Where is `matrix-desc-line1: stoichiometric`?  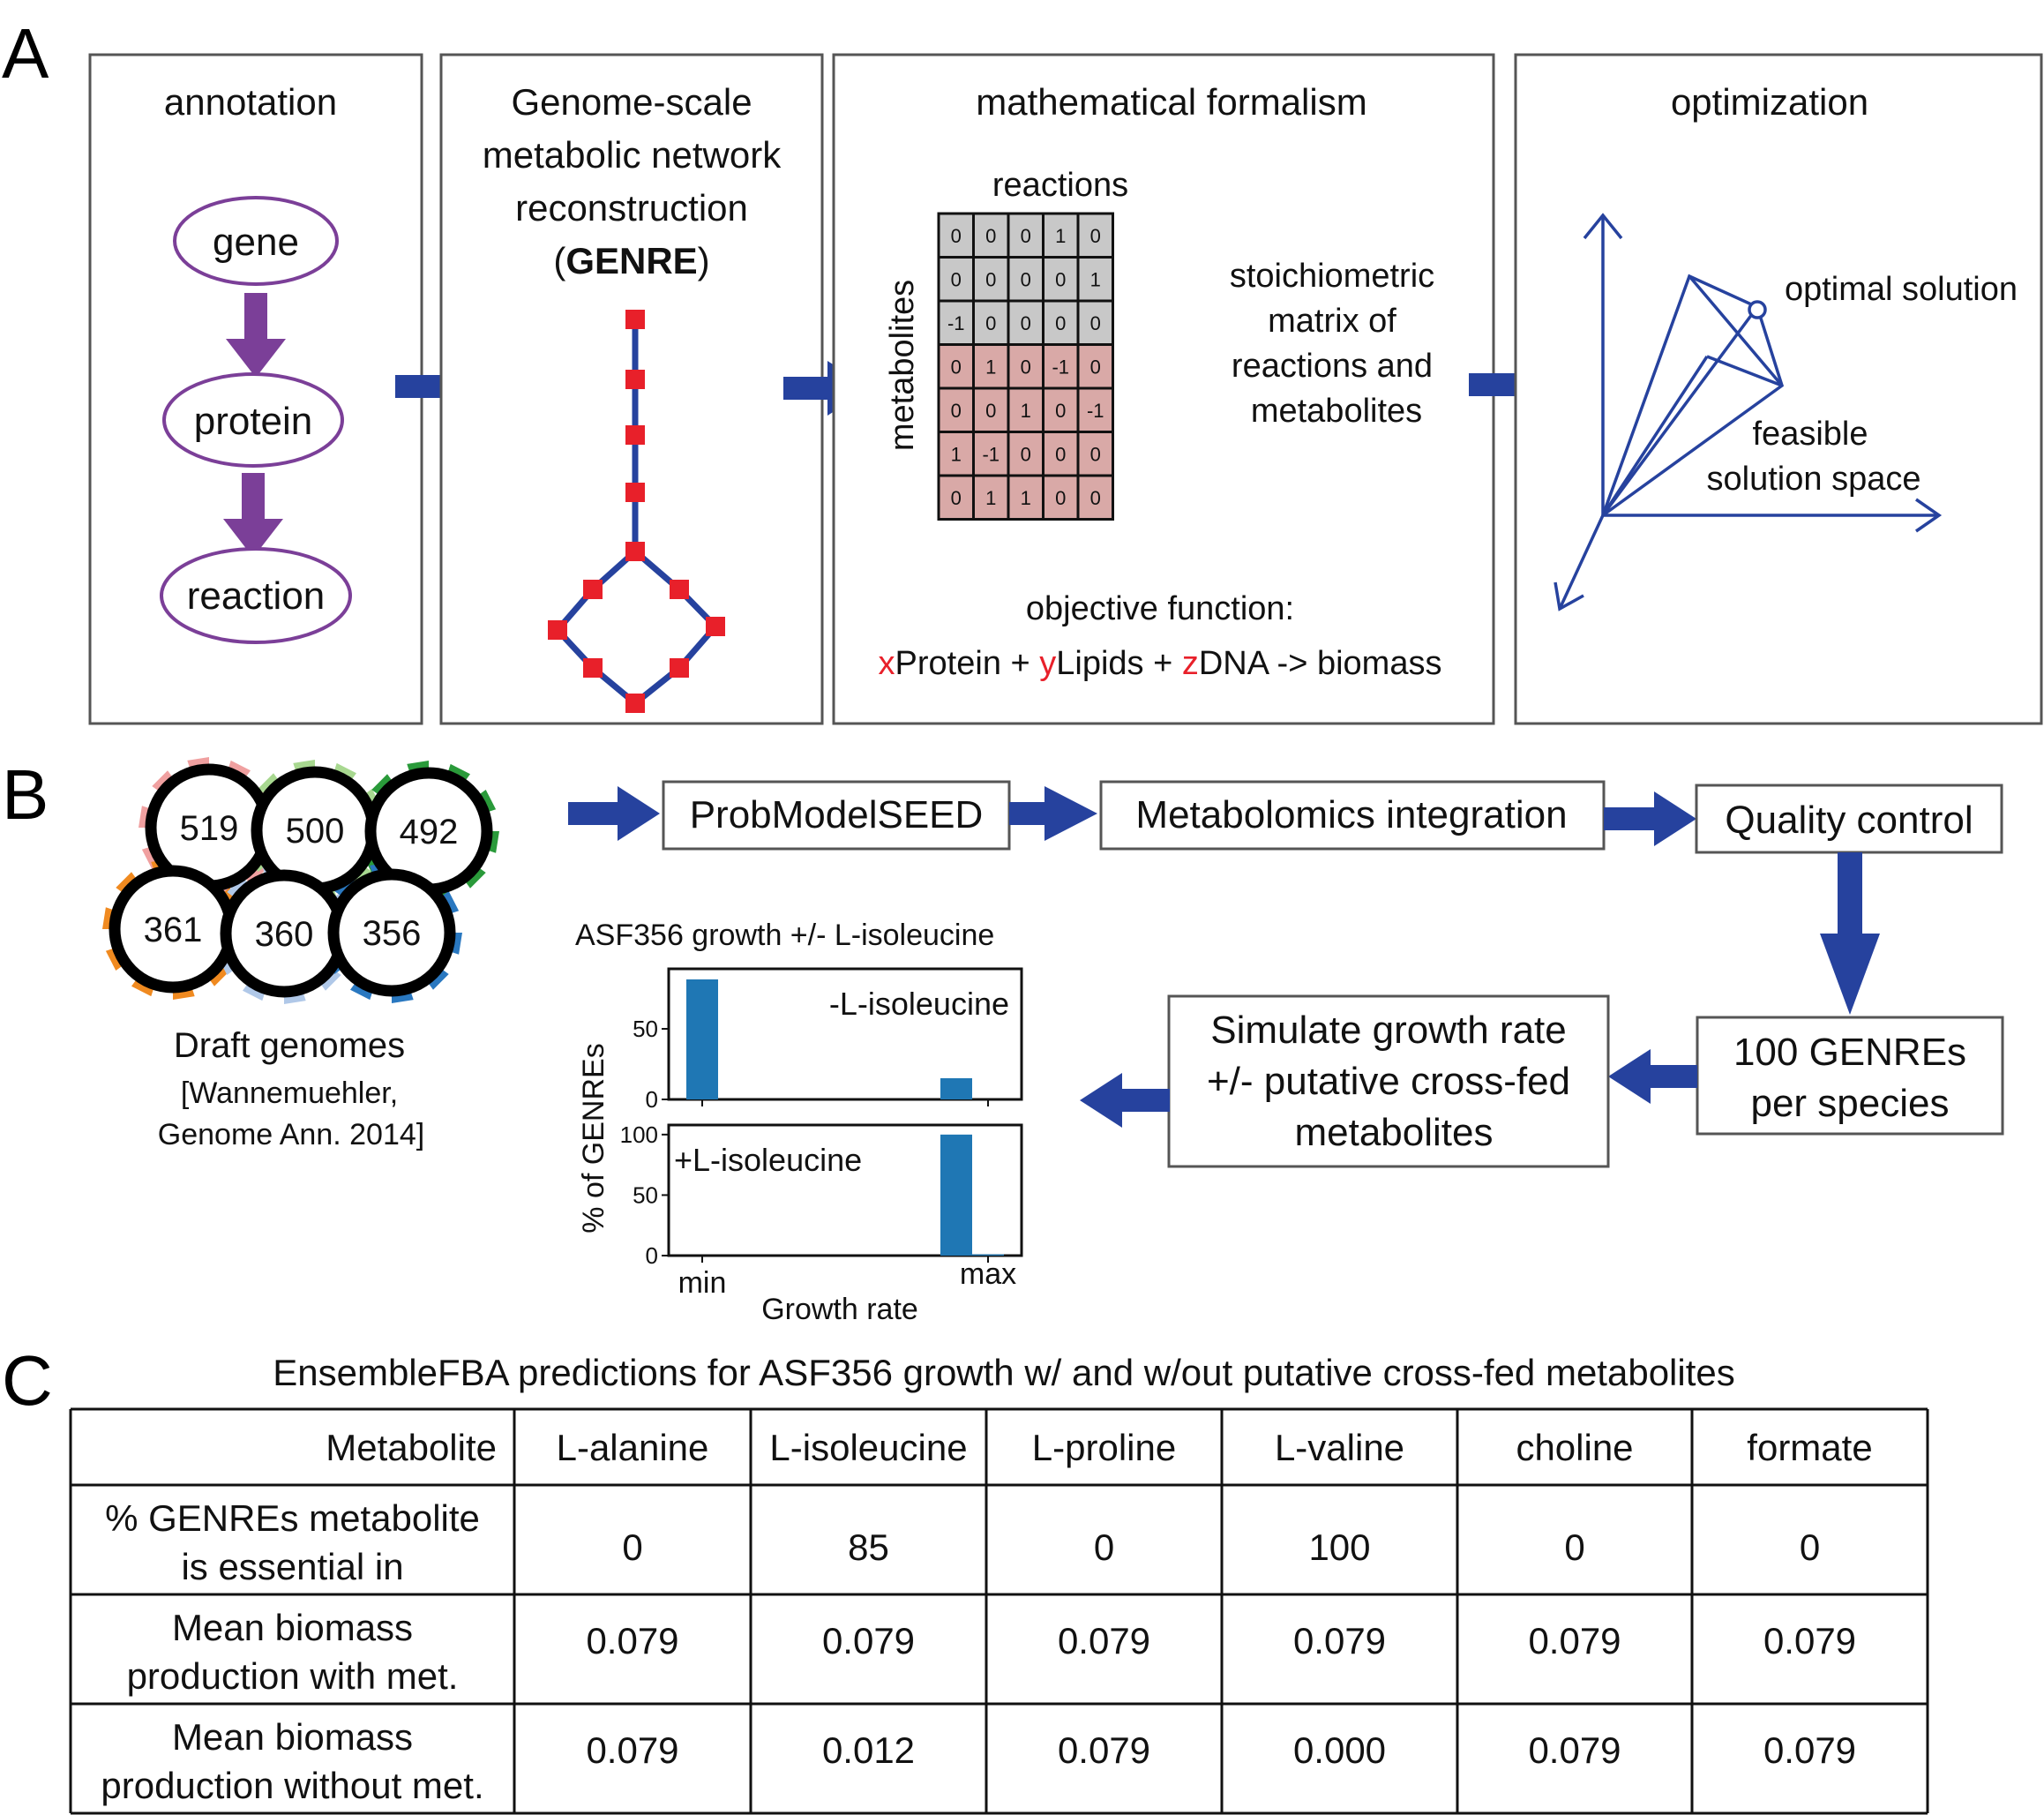
matrix-desc-line1: stoichiometric is located at coordinates (1332, 276).